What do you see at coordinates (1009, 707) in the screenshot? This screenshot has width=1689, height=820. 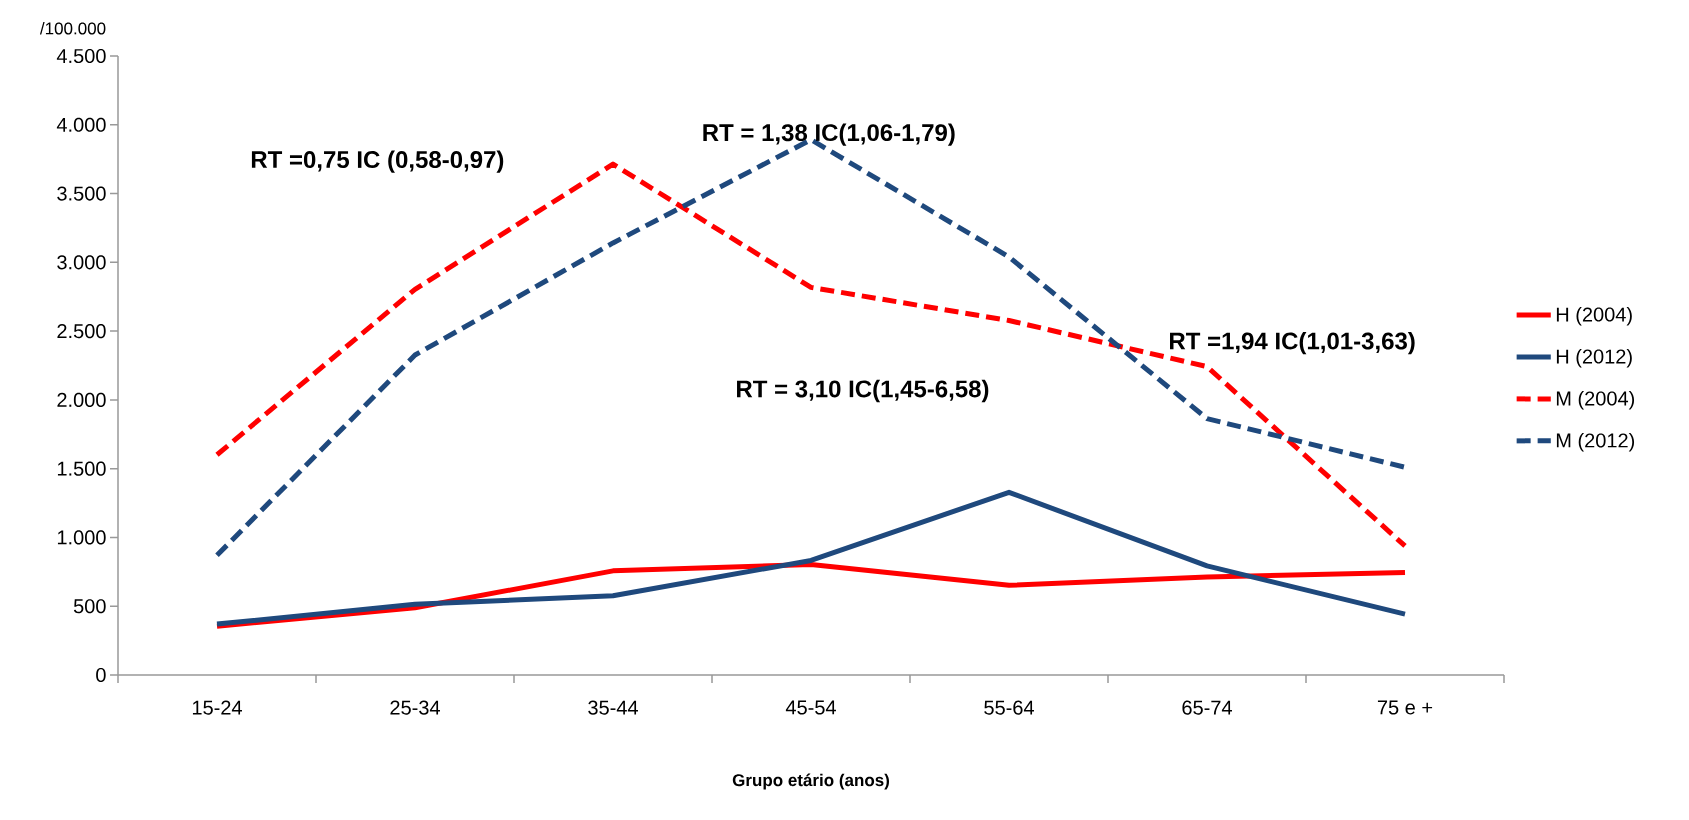 I see `x-tick-label: 55-64` at bounding box center [1009, 707].